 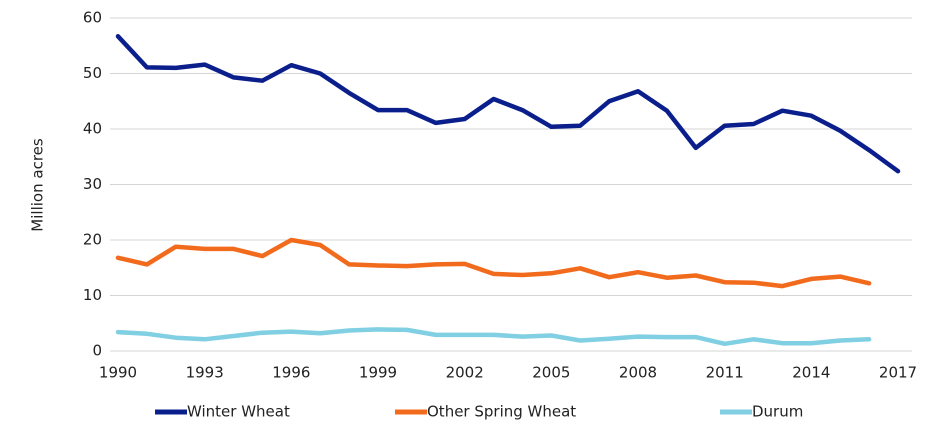 I want to click on legend-label: Other Spring Wheat, so click(x=501, y=412).